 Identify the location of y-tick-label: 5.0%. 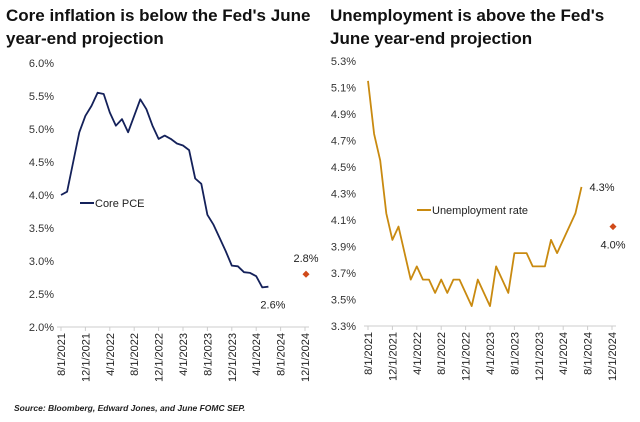
(41, 130).